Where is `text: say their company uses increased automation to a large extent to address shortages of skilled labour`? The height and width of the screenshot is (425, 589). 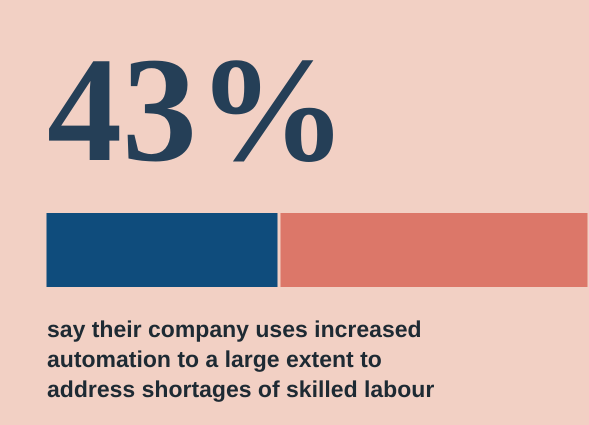 text: say their company uses increased automation to a large extent to address shortages of skilled labour is located at coordinates (240, 359).